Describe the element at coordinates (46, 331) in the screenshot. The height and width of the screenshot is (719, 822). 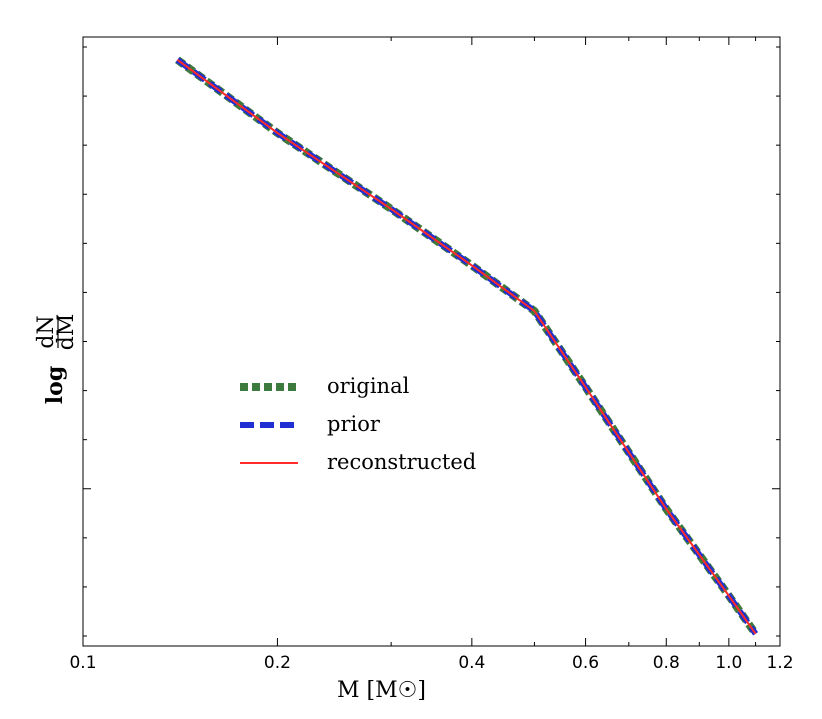
I see `y-axis-title-numerator: dN` at that location.